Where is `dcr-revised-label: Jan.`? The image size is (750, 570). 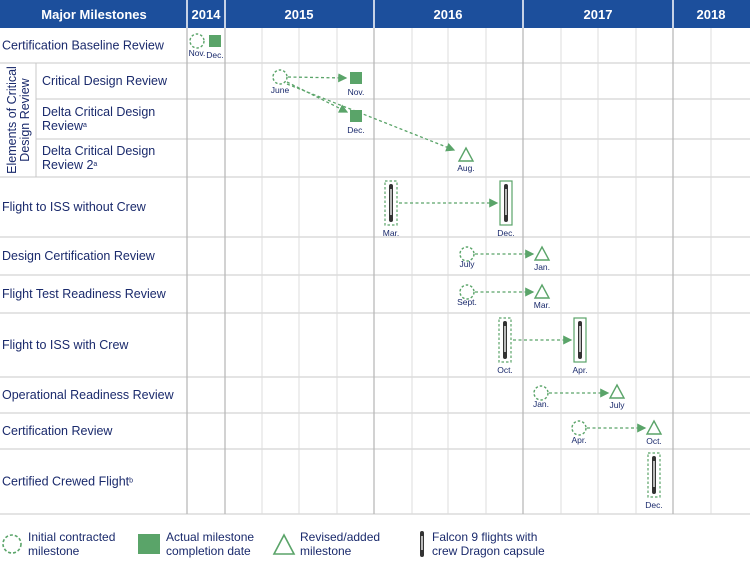
dcr-revised-label: Jan. is located at coordinates (542, 267).